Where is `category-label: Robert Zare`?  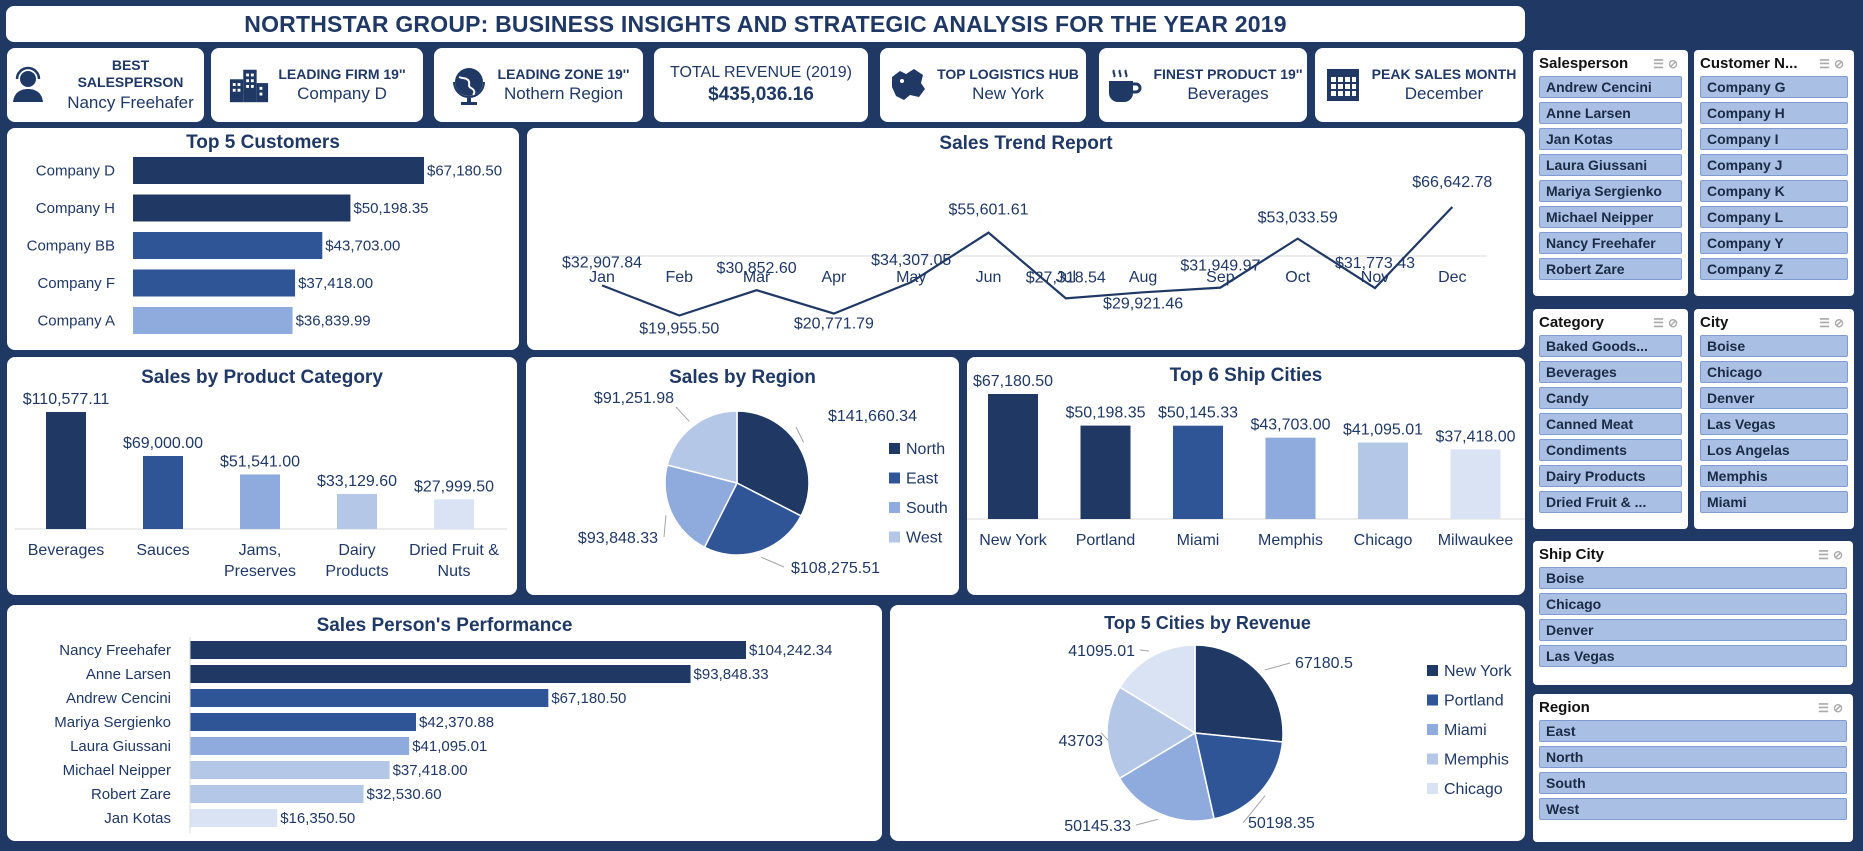 category-label: Robert Zare is located at coordinates (131, 794).